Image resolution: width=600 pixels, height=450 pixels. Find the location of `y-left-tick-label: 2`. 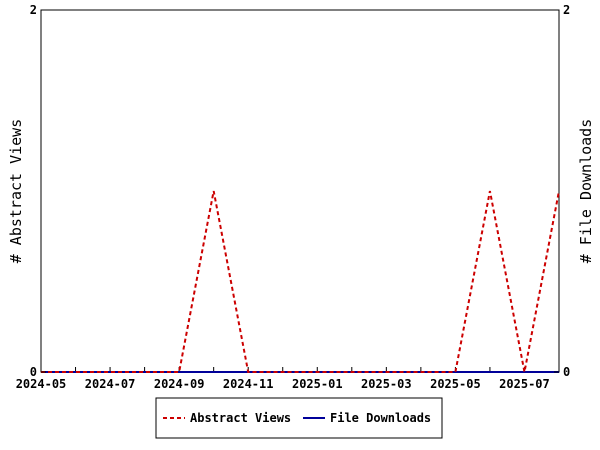

y-left-tick-label: 2 is located at coordinates (33, 10).